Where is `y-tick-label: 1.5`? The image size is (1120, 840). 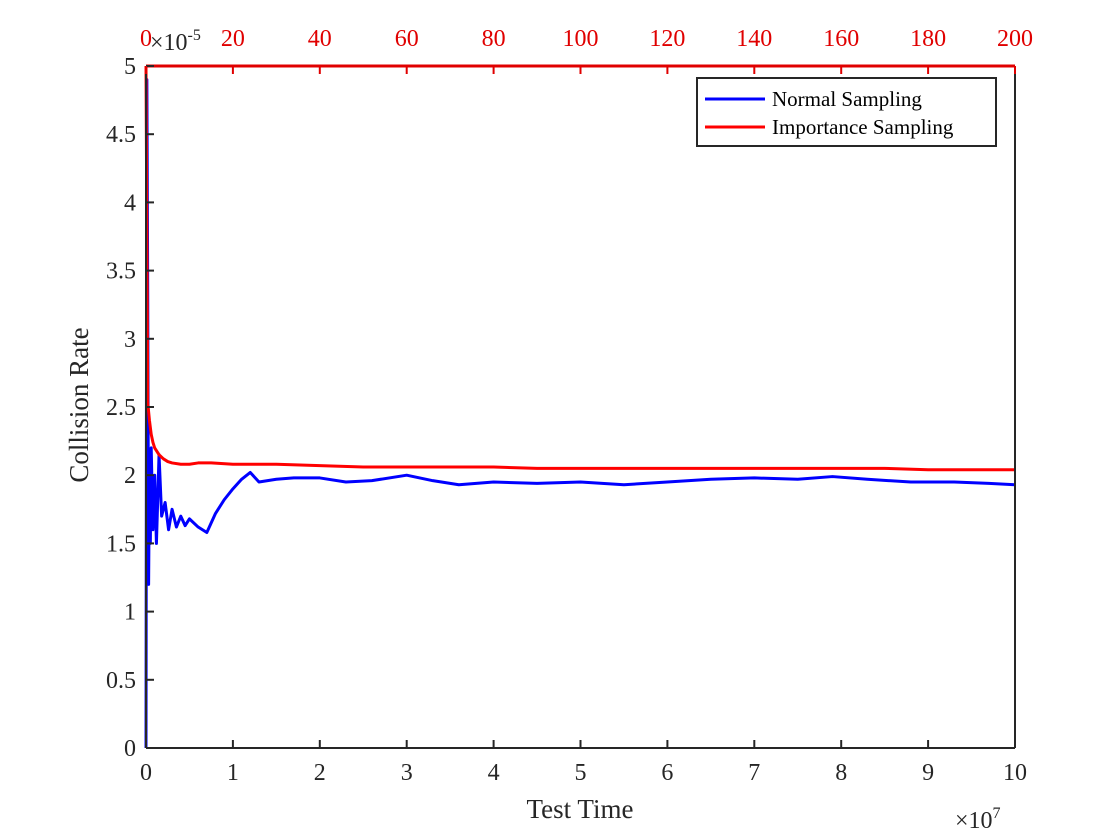
y-tick-label: 1.5 is located at coordinates (121, 544).